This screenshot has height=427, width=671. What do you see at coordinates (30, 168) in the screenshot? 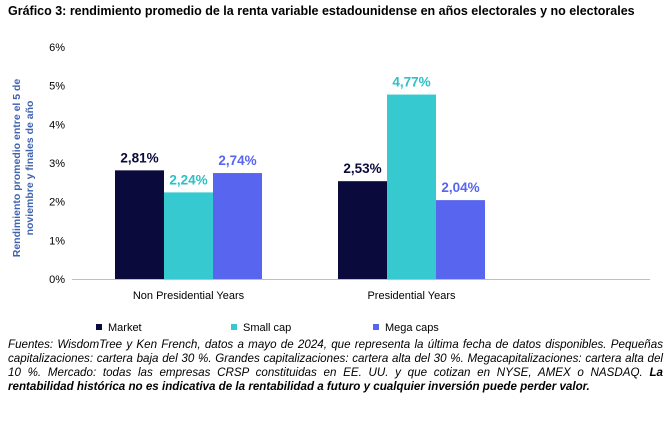
I see `y-axis-title: noviembre y finales de año` at bounding box center [30, 168].